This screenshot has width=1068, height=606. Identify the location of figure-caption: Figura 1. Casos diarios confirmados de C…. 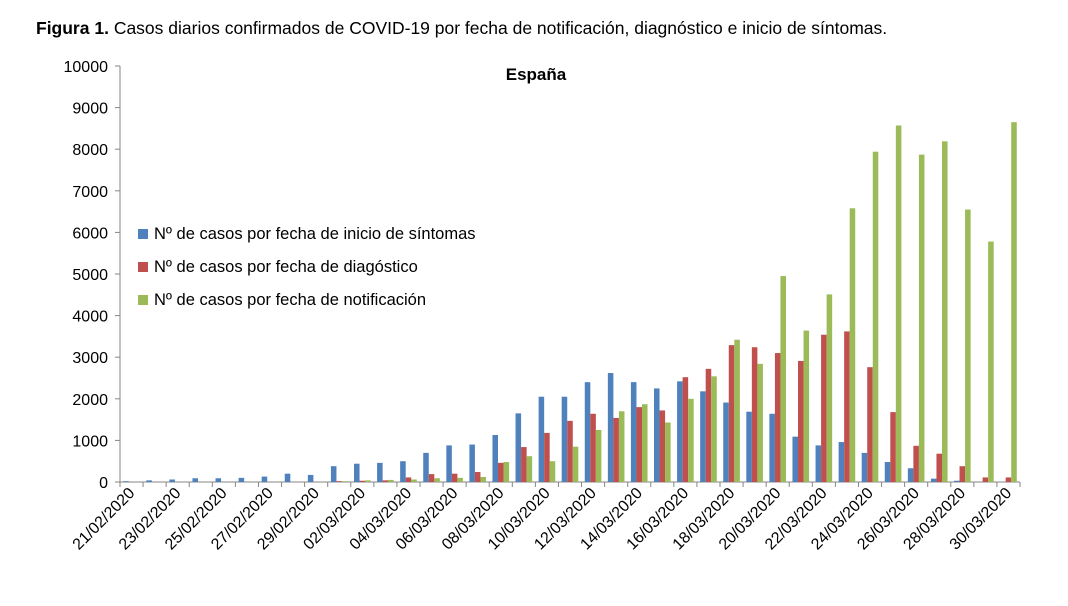
(461, 28).